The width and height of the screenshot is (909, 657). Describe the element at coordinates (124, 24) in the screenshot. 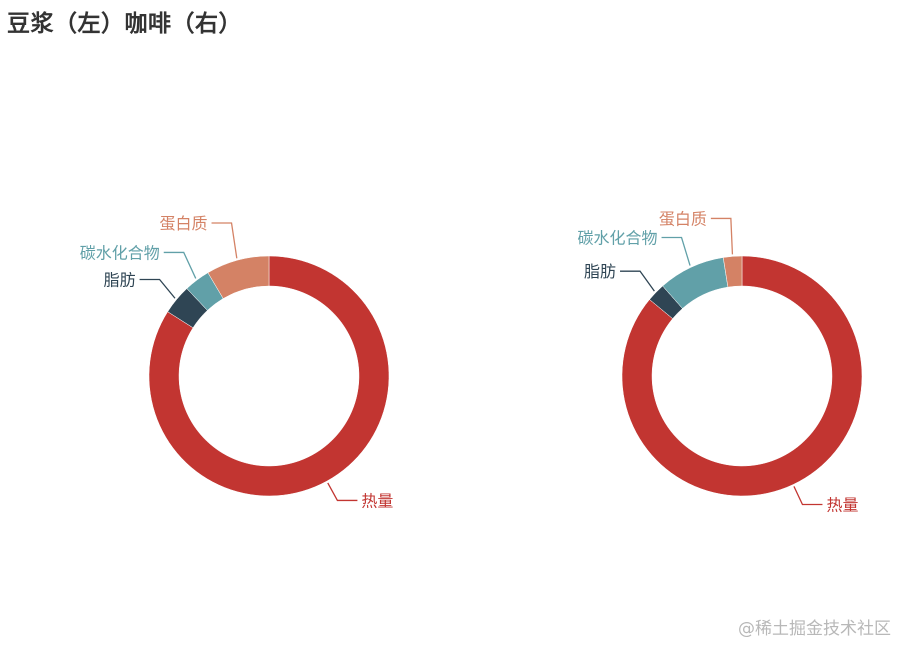

I see `chart-title: 豆浆（左）咖啡（右）` at that location.